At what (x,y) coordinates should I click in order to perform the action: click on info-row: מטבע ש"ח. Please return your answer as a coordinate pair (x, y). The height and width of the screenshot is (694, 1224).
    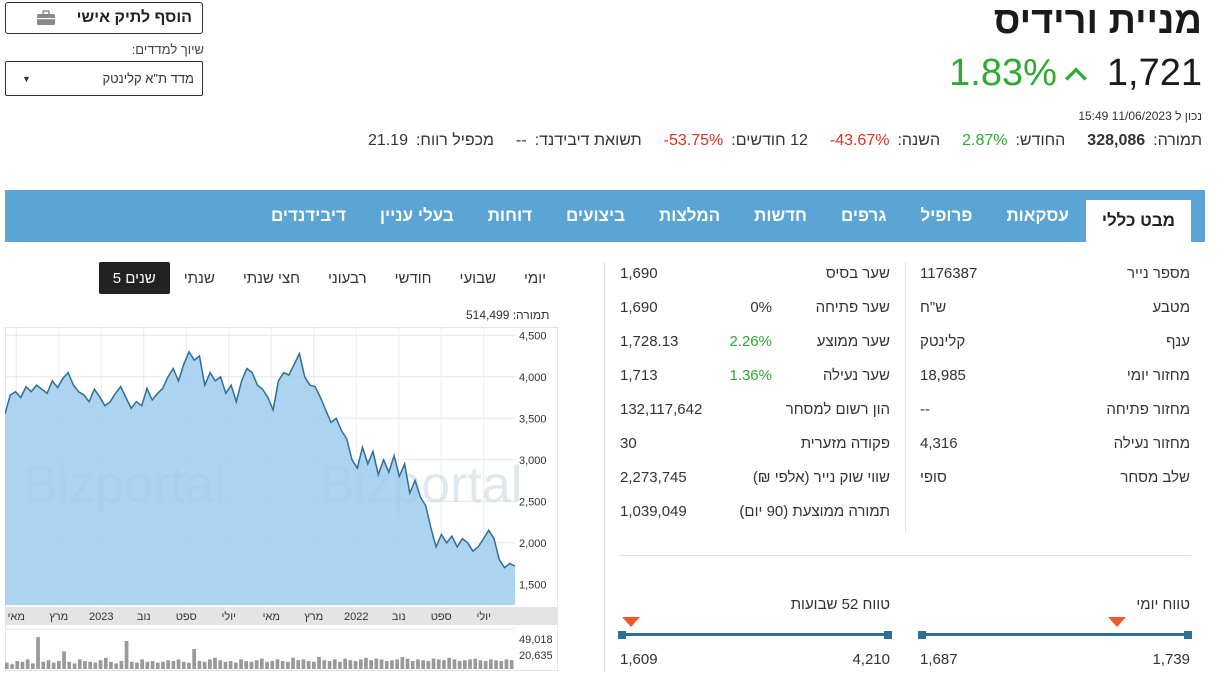
    Looking at the image, I should click on (1055, 307).